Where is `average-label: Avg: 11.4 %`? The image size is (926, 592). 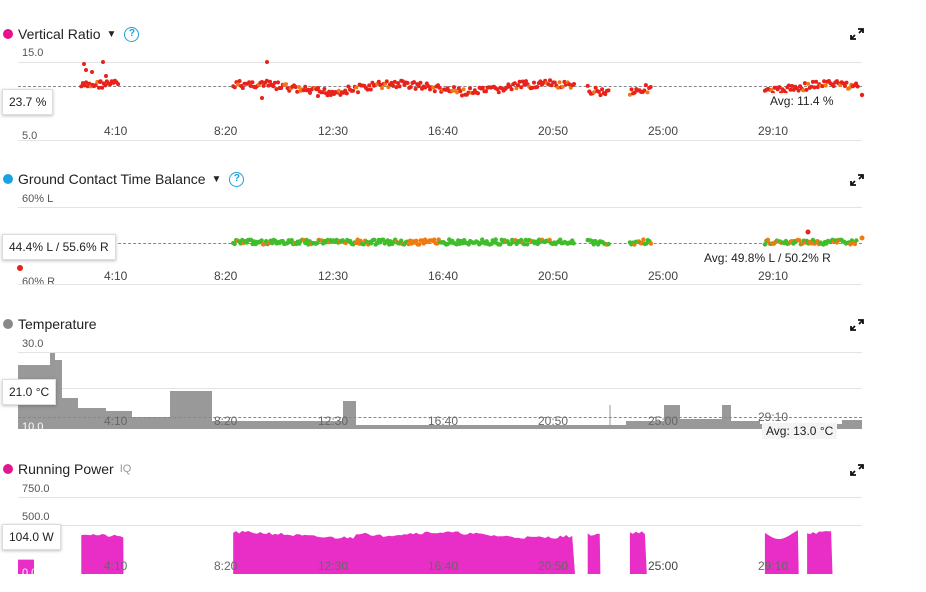 average-label: Avg: 11.4 % is located at coordinates (802, 101).